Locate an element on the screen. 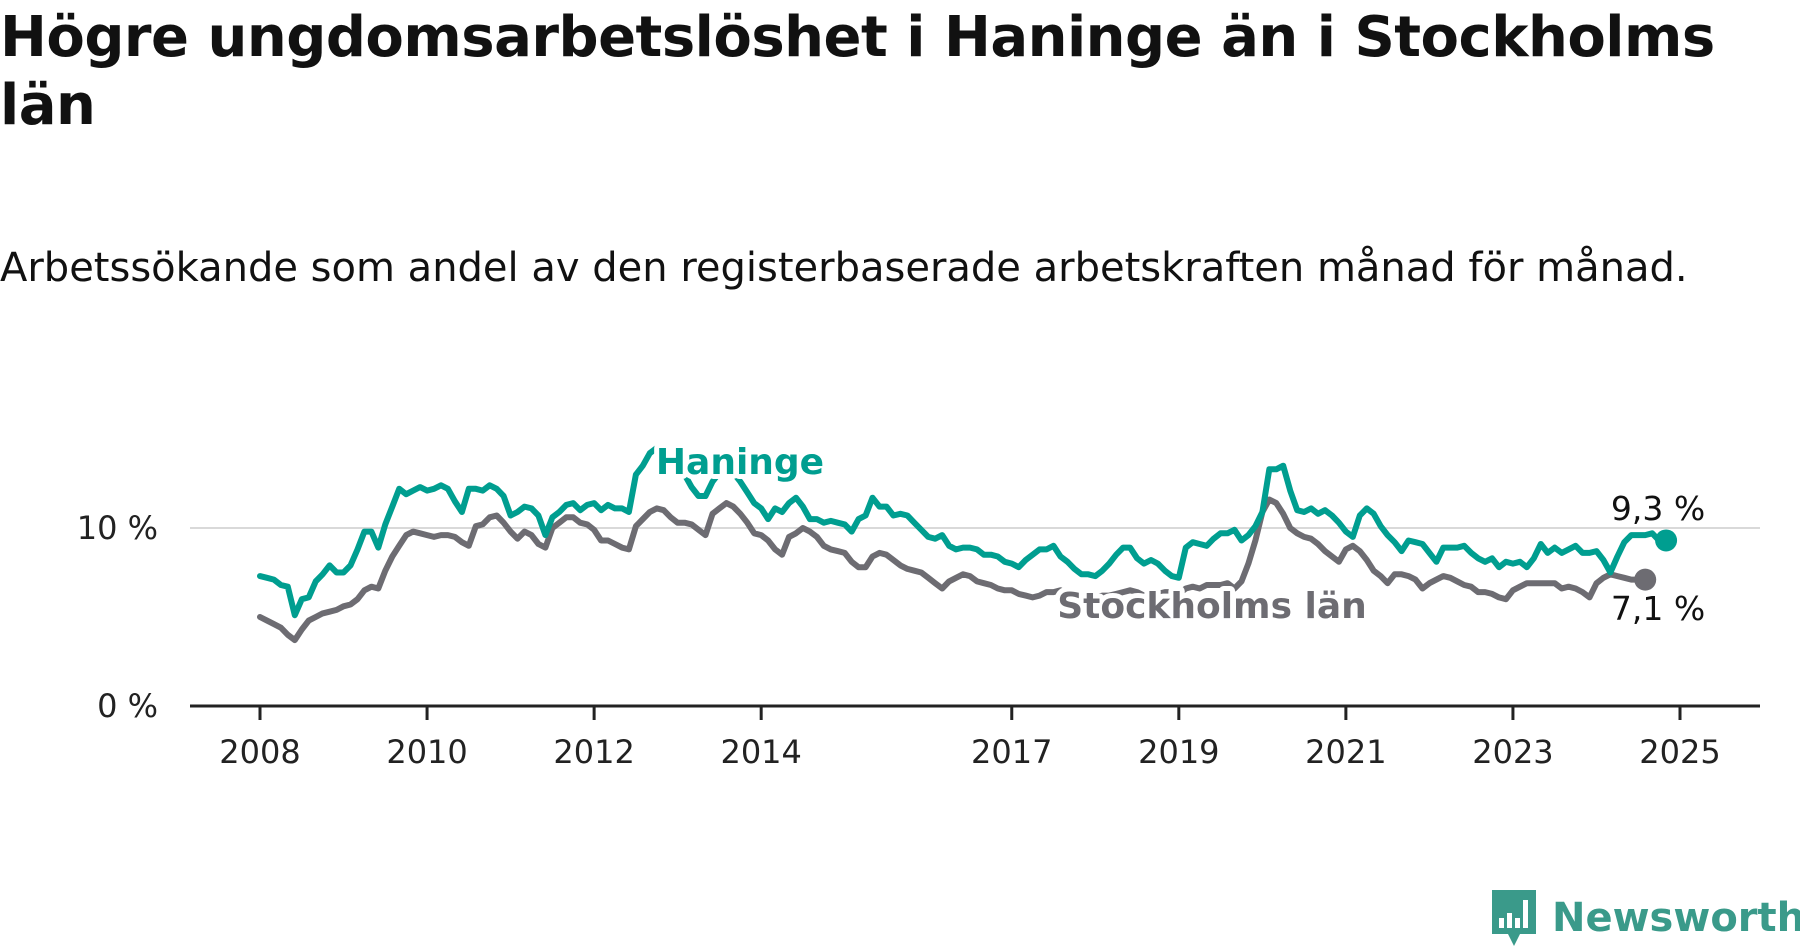 The image size is (1800, 948). x-tick-label: 2014 is located at coordinates (760, 752).